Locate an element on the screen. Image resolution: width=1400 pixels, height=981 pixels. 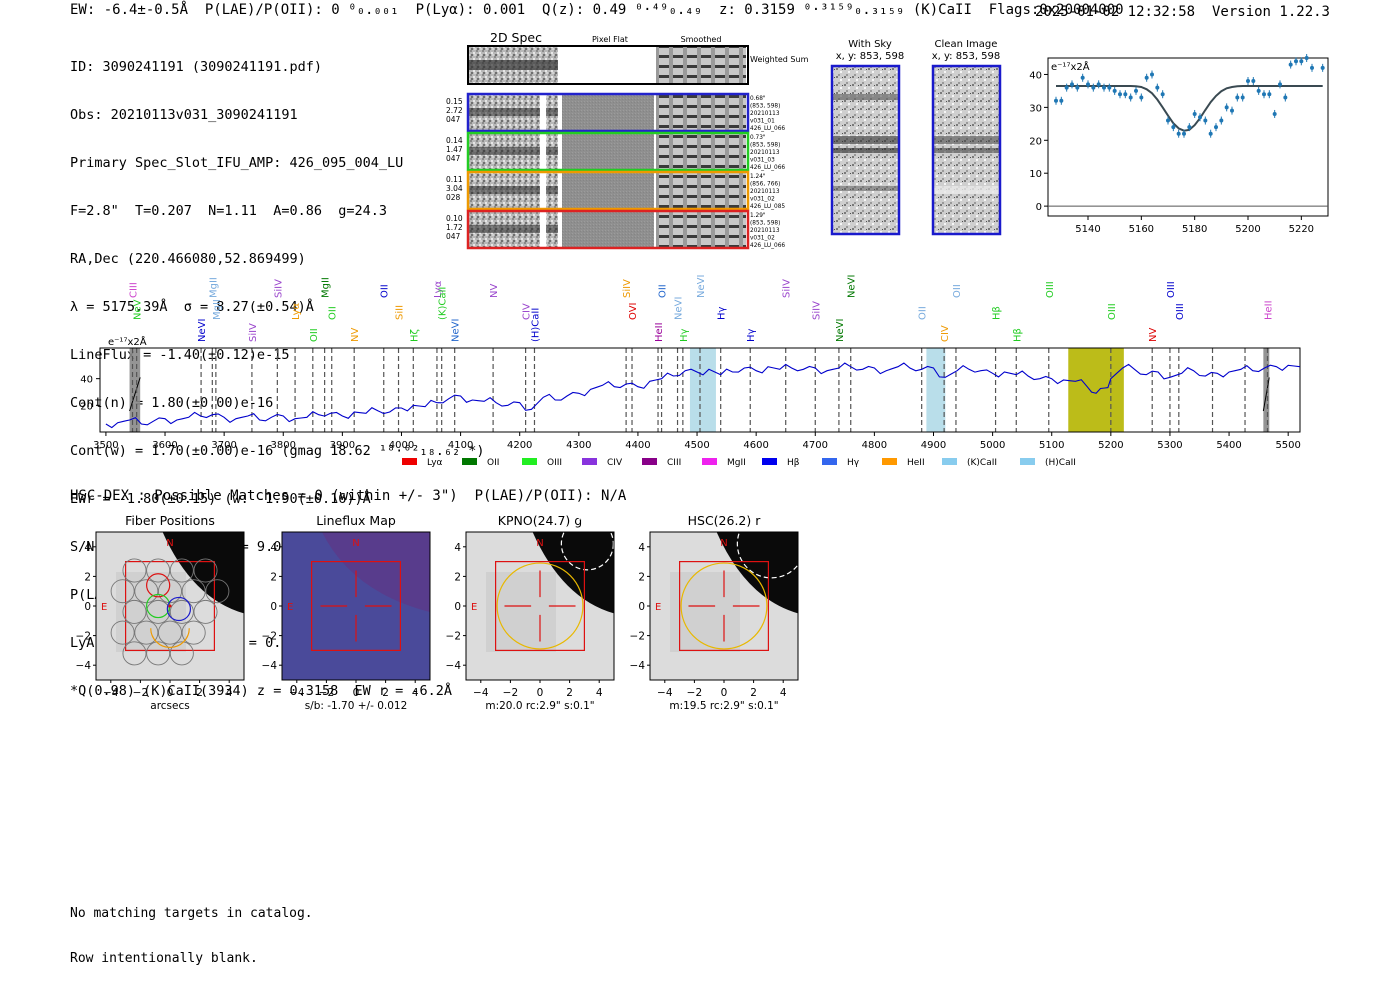
zoom-ytick-label: 10 is located at coordinates (1035, 174).